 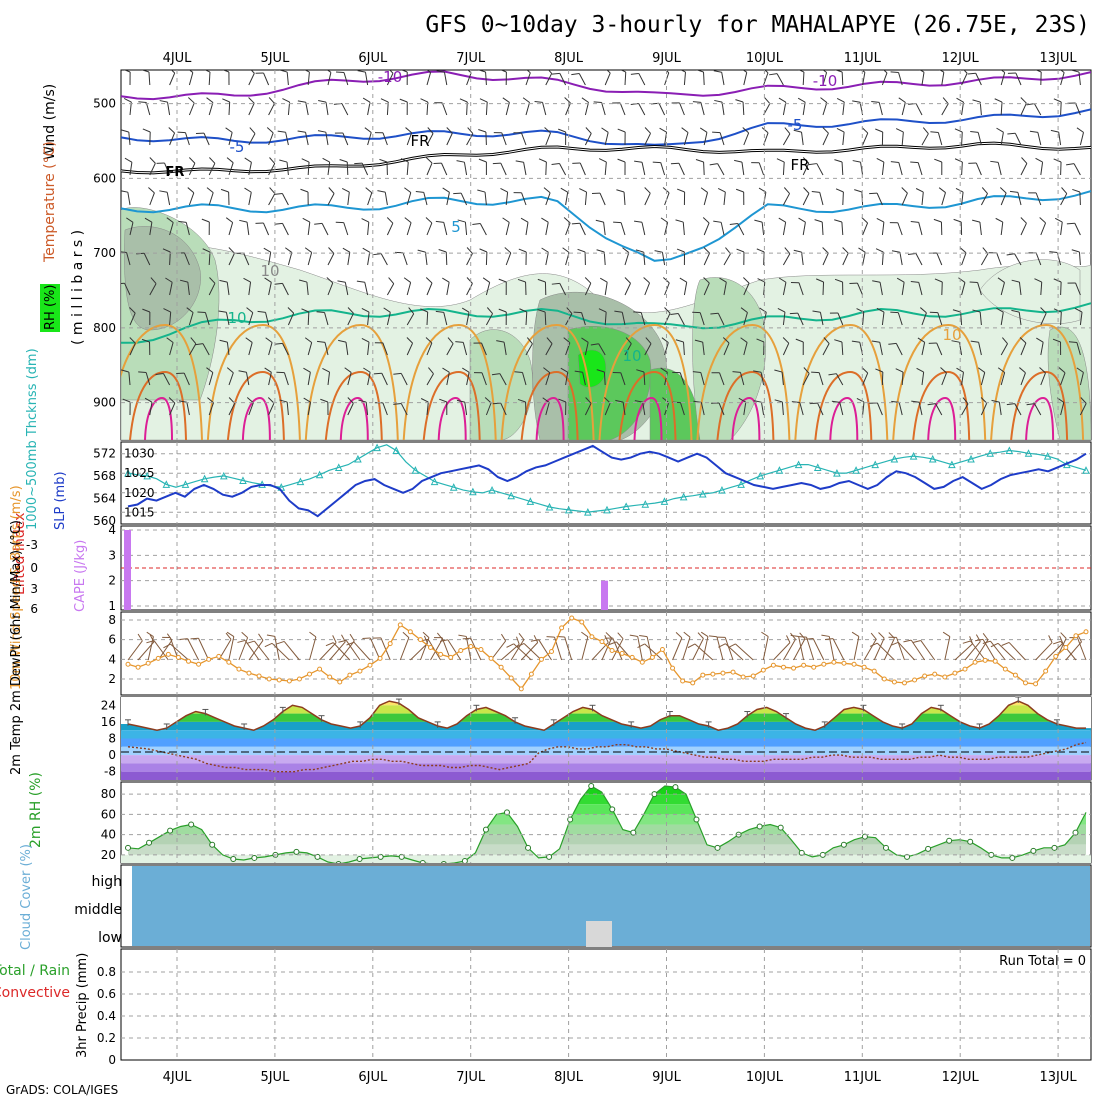 I want to click on axis-tick-label: 0.8, so click(x=106, y=972).